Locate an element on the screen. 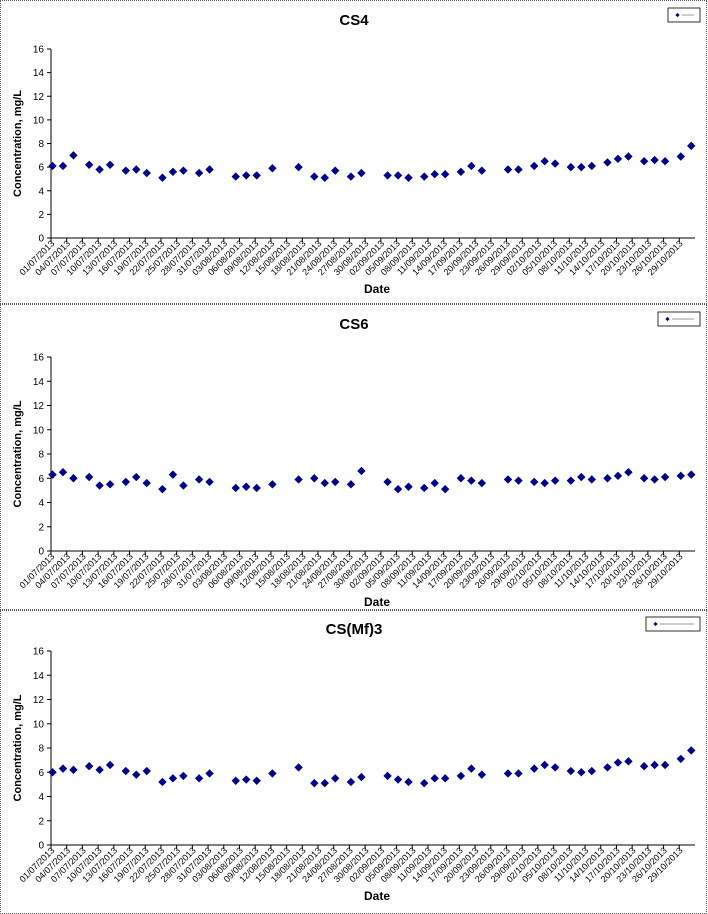 The height and width of the screenshot is (914, 708). legend-box is located at coordinates (684, 15).